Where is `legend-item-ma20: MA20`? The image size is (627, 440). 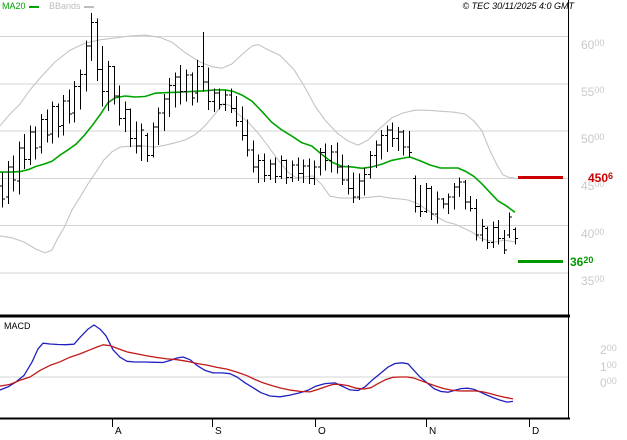
legend-item-ma20: MA20 is located at coordinates (21, 6).